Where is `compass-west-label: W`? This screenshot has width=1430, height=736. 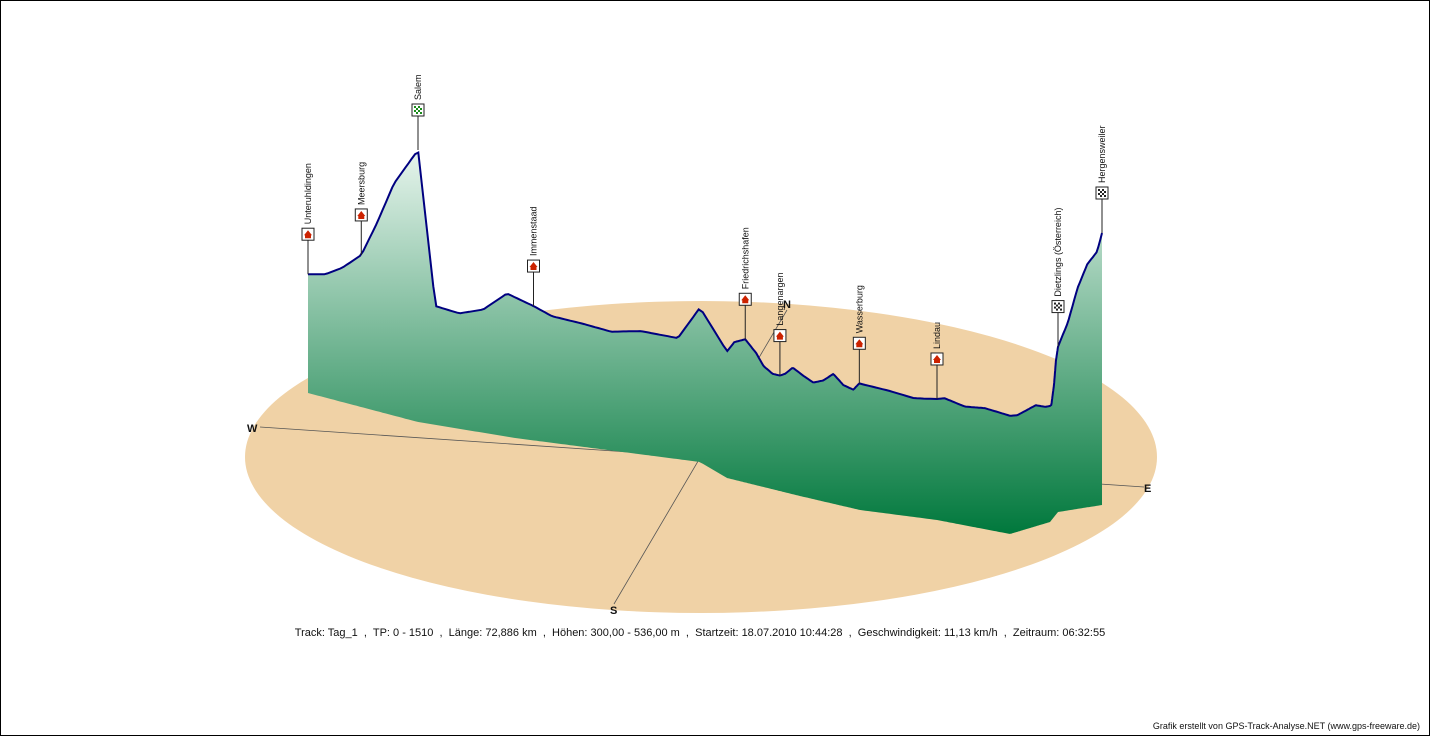 compass-west-label: W is located at coordinates (252, 429).